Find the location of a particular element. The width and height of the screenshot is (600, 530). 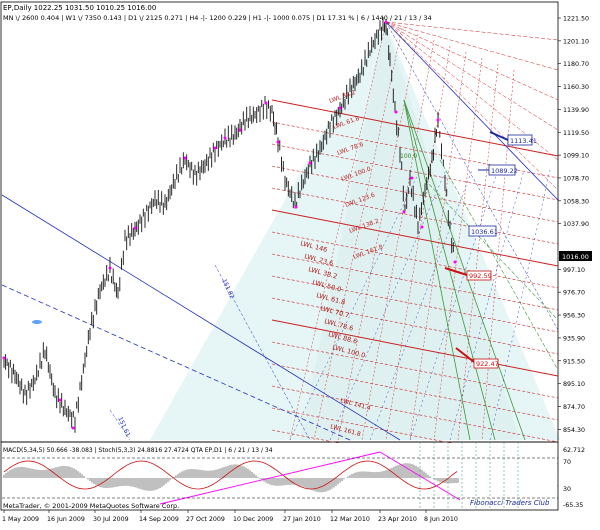

indicator-axis-label: 70 is located at coordinates (567, 462).